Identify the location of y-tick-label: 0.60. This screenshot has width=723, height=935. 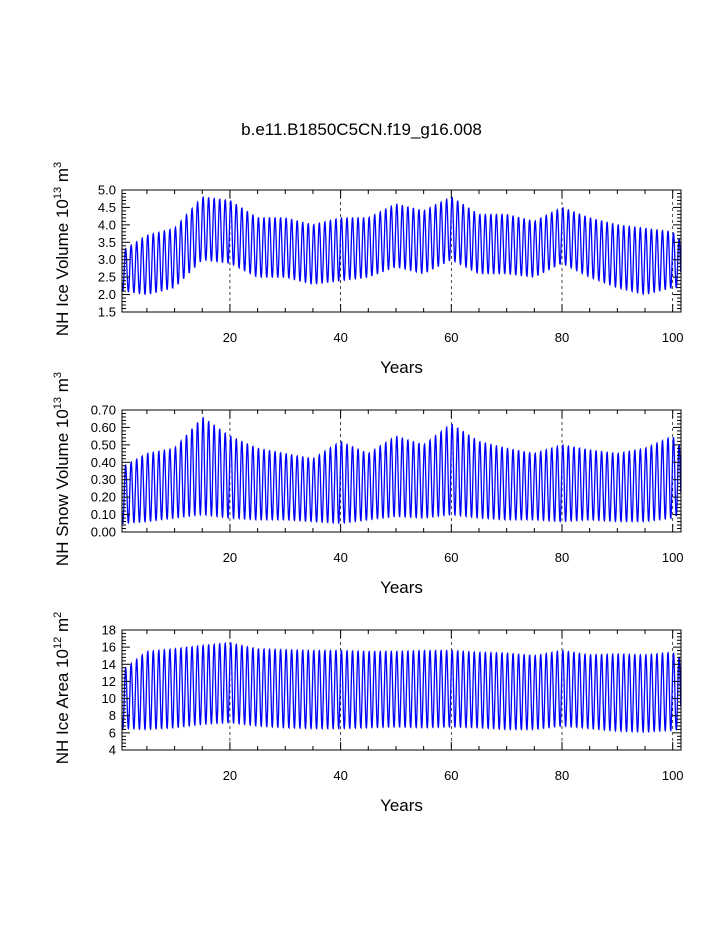
(103, 427).